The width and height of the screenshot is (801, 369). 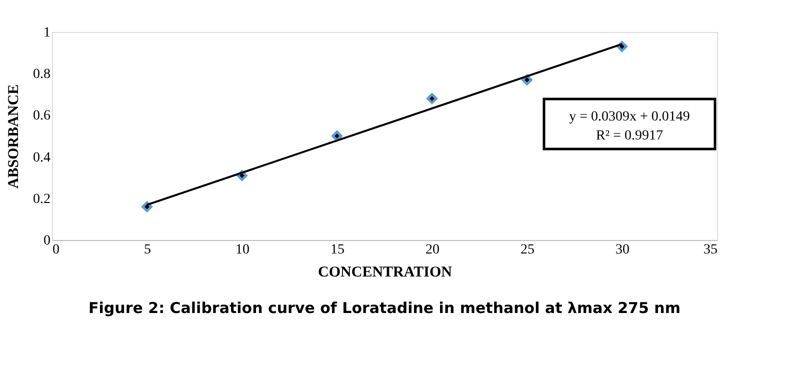 I want to click on y-tick-label: 0.2, so click(x=41, y=199).